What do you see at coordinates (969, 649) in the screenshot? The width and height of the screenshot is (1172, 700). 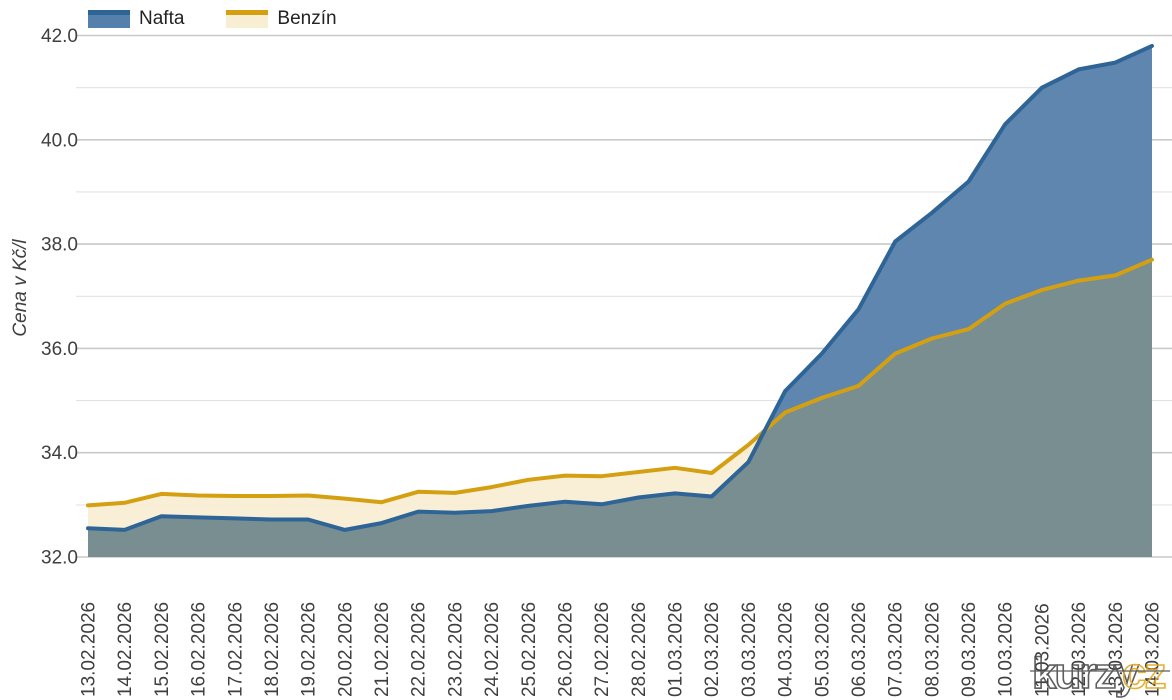 I see `x-tick-label: 09.03.2026` at bounding box center [969, 649].